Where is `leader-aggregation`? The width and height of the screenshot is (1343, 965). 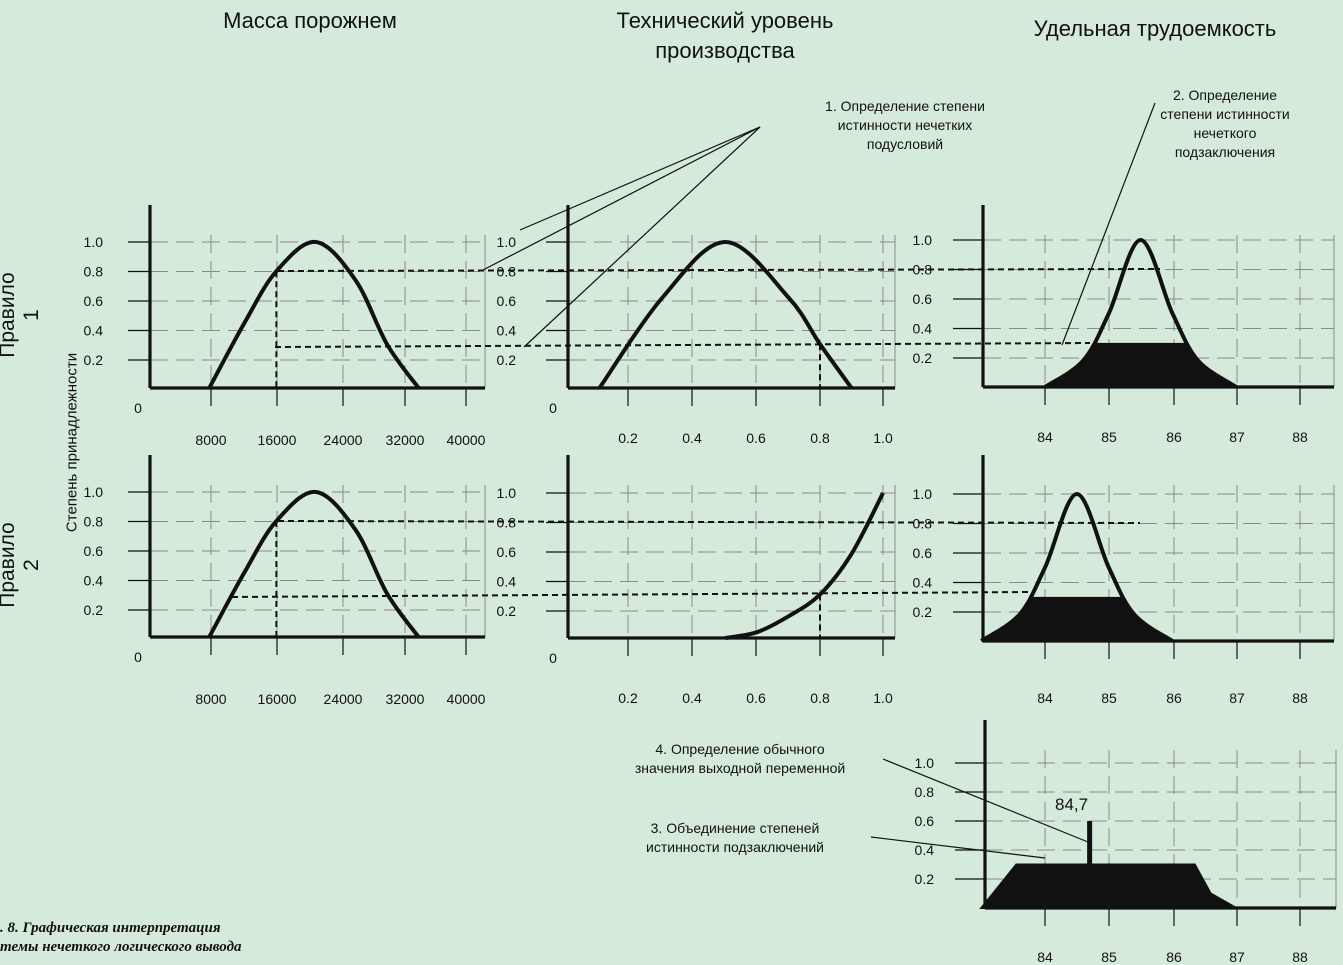
leader-aggregation is located at coordinates (958, 847).